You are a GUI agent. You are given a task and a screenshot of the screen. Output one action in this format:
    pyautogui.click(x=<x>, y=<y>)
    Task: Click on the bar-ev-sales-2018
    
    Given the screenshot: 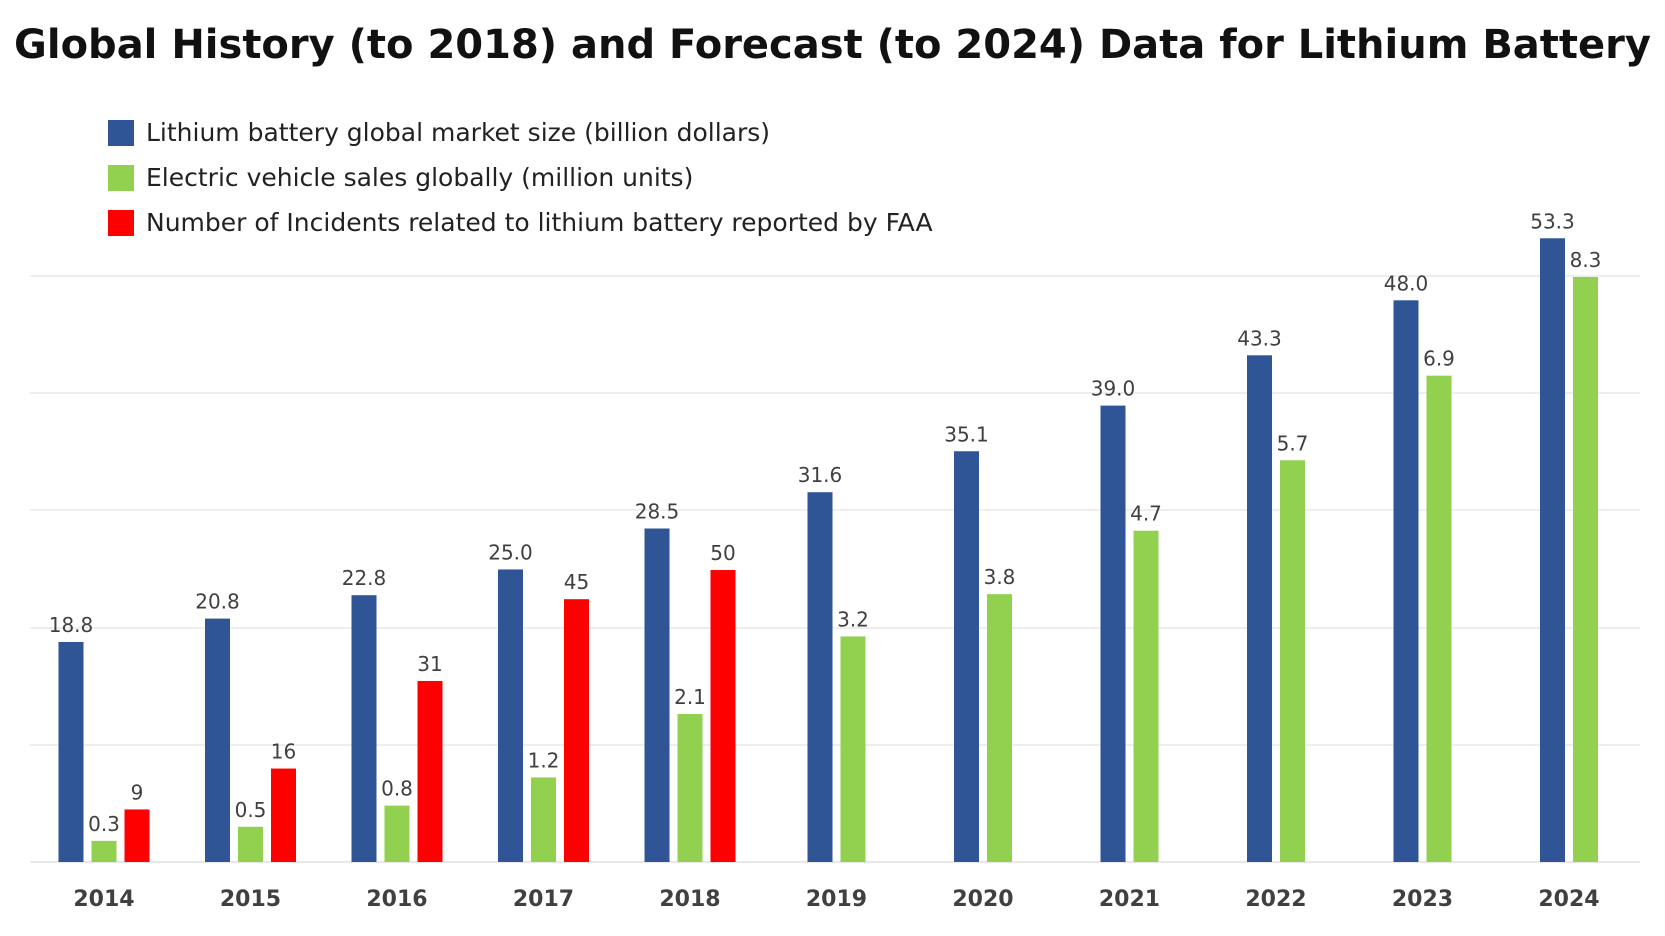 What is the action you would take?
    pyautogui.click(x=690, y=787)
    